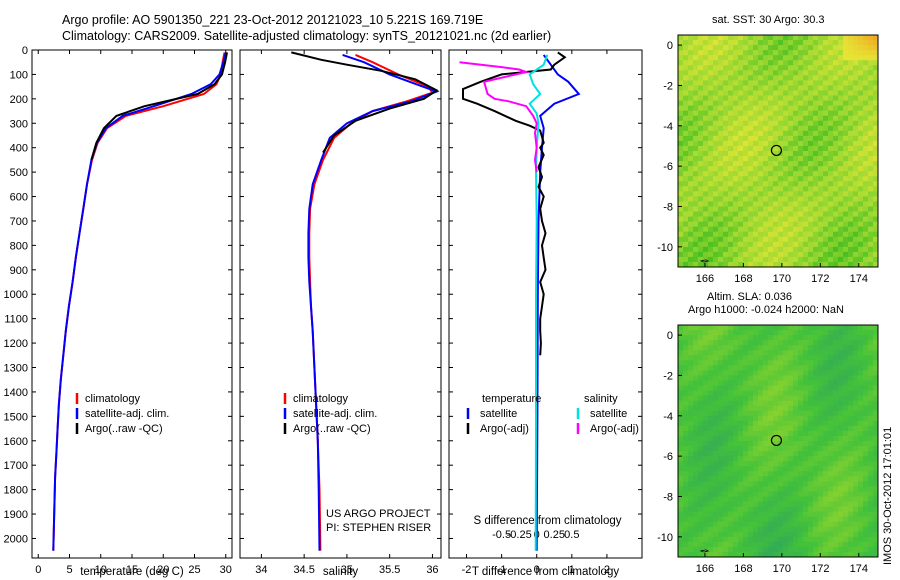  I want to click on x-tick-label: 15, so click(132, 570).